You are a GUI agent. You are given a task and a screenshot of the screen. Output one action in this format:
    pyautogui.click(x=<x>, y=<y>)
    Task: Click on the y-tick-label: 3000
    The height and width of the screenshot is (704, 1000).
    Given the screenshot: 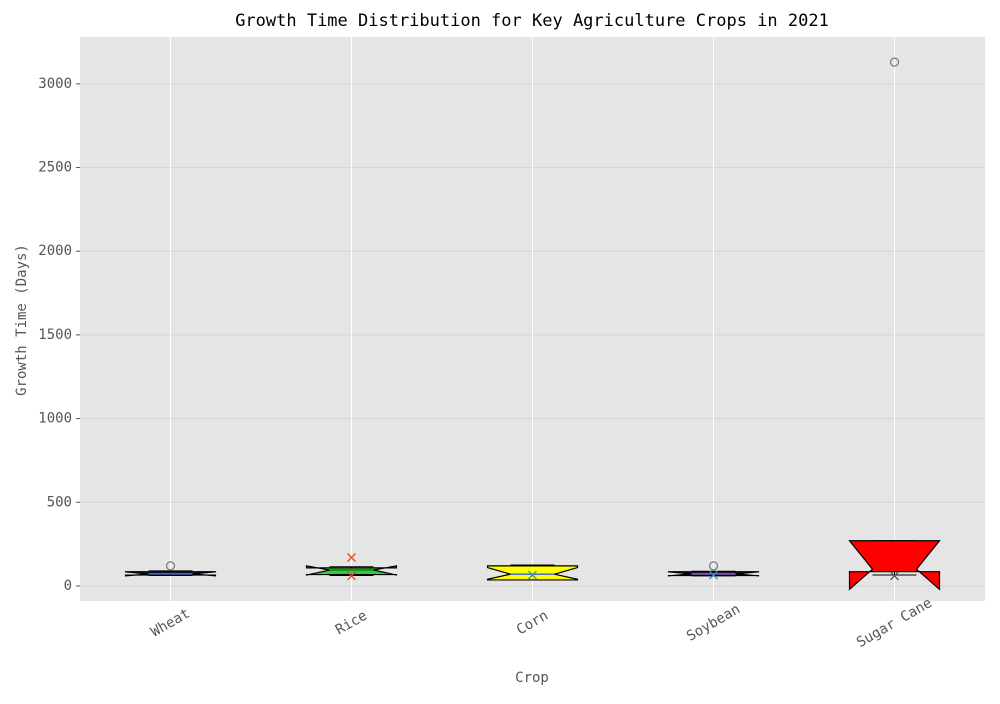 What is the action you would take?
    pyautogui.click(x=55, y=84)
    